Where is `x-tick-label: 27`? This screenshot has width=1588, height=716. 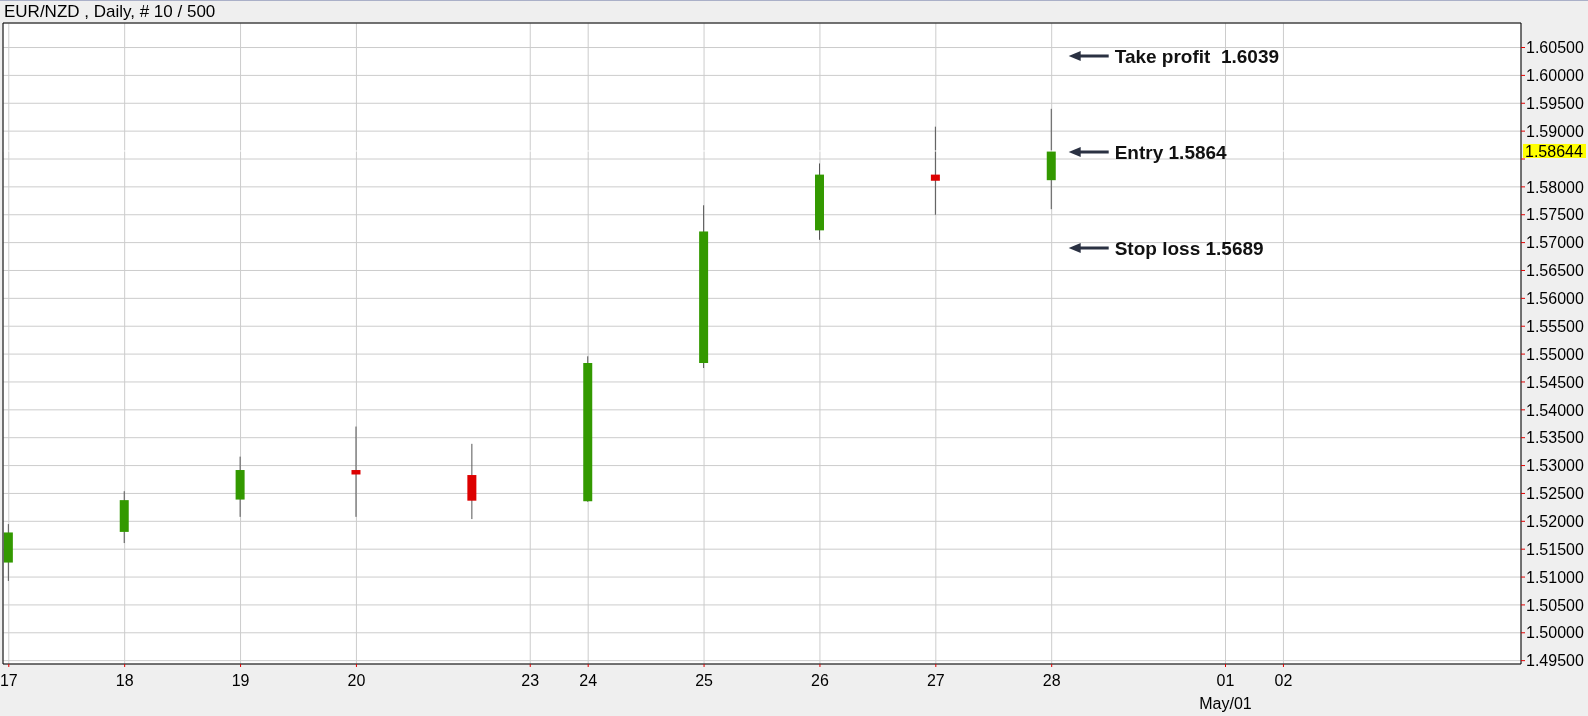 x-tick-label: 27 is located at coordinates (935, 681).